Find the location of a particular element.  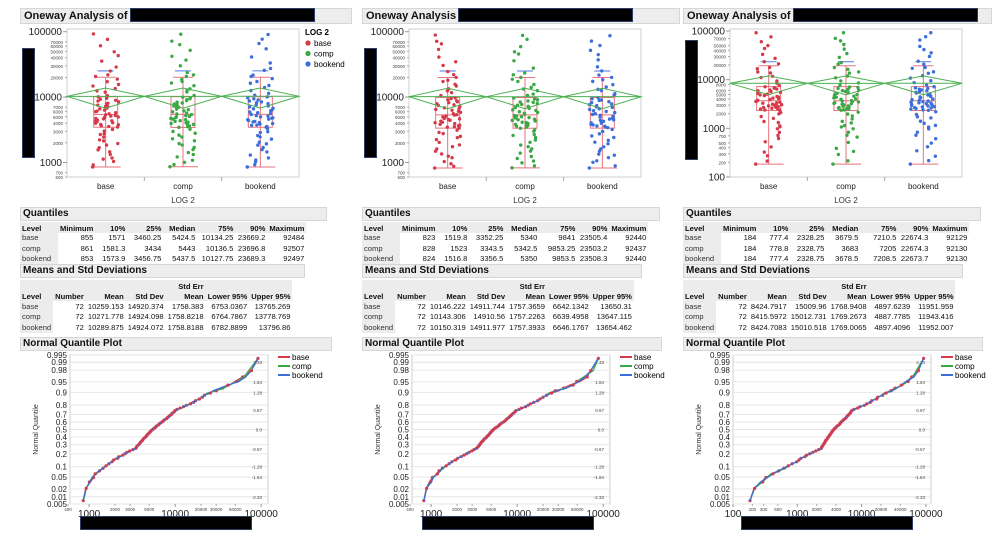

cell: 4897.6239 is located at coordinates (892, 306).